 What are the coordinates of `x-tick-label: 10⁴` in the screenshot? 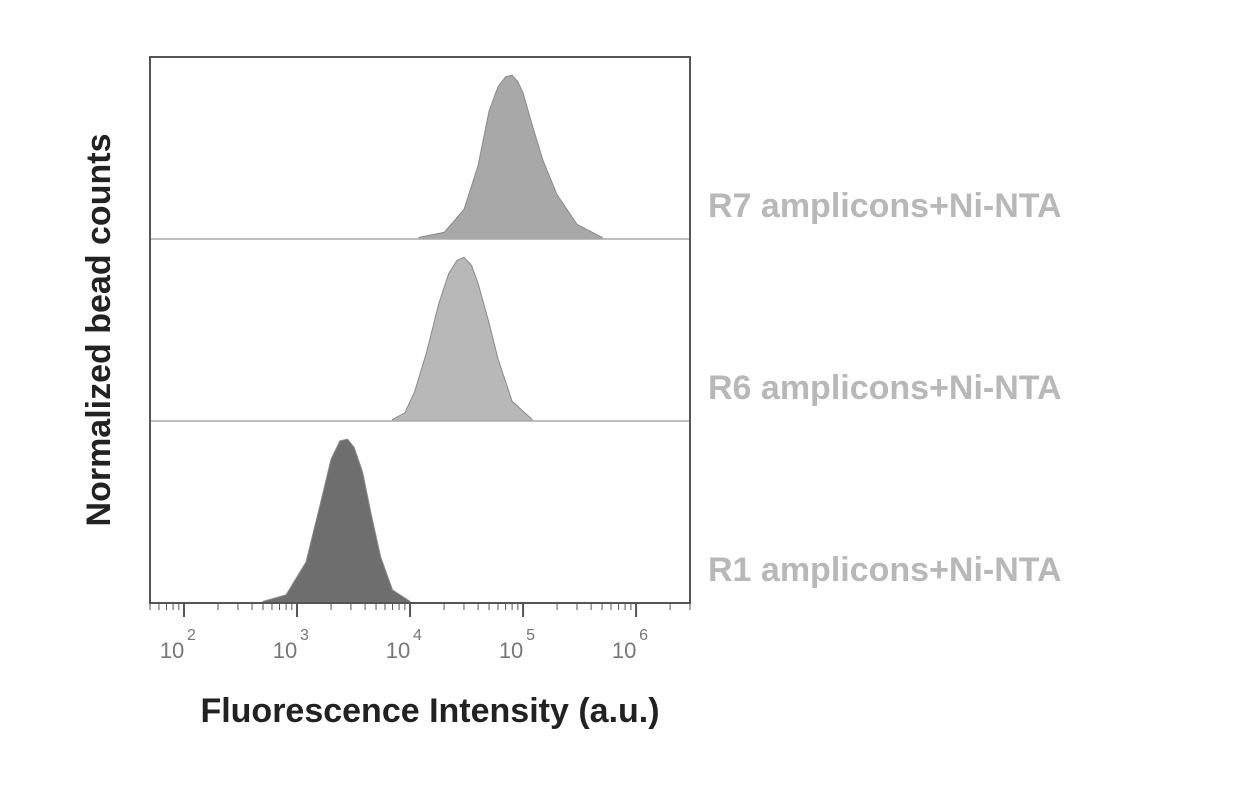 It's located at (404, 645).